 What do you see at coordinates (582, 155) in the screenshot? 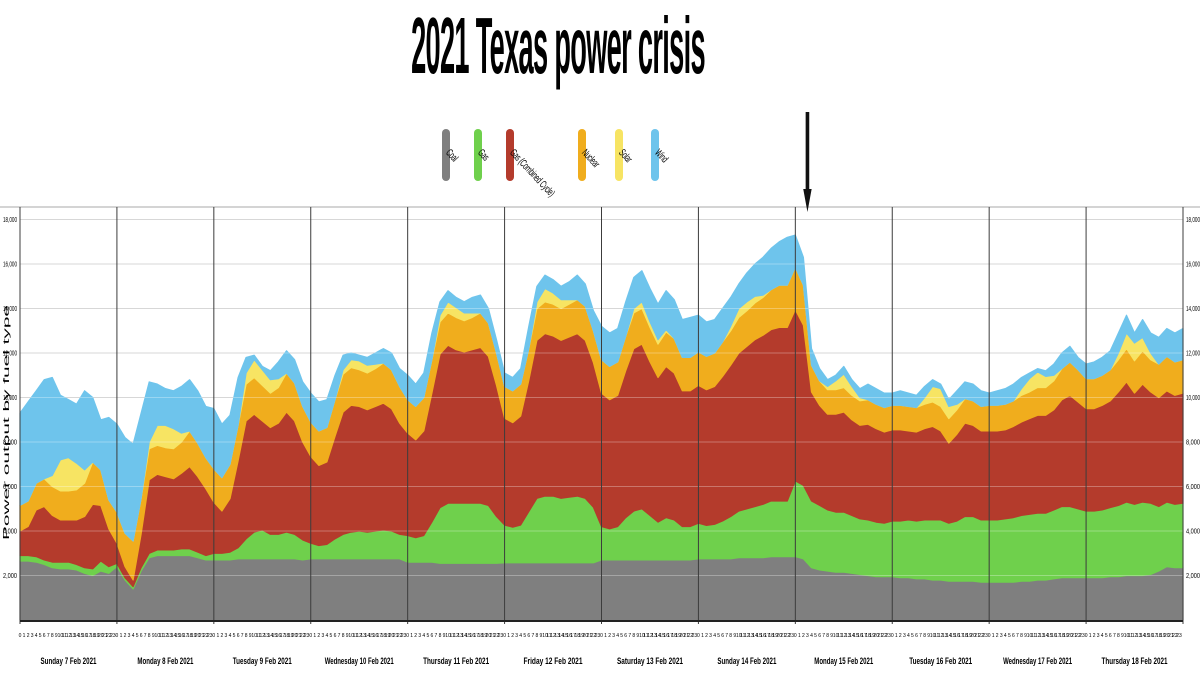
I see `nuclear-swatch` at bounding box center [582, 155].